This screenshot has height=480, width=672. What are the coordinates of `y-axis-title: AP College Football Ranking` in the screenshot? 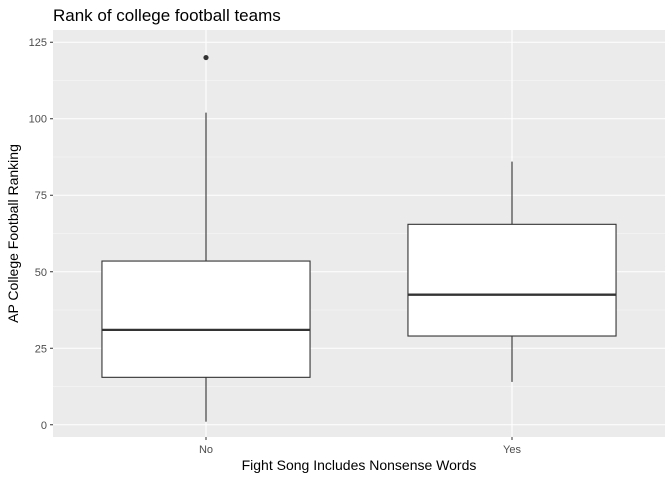 It's located at (13, 233).